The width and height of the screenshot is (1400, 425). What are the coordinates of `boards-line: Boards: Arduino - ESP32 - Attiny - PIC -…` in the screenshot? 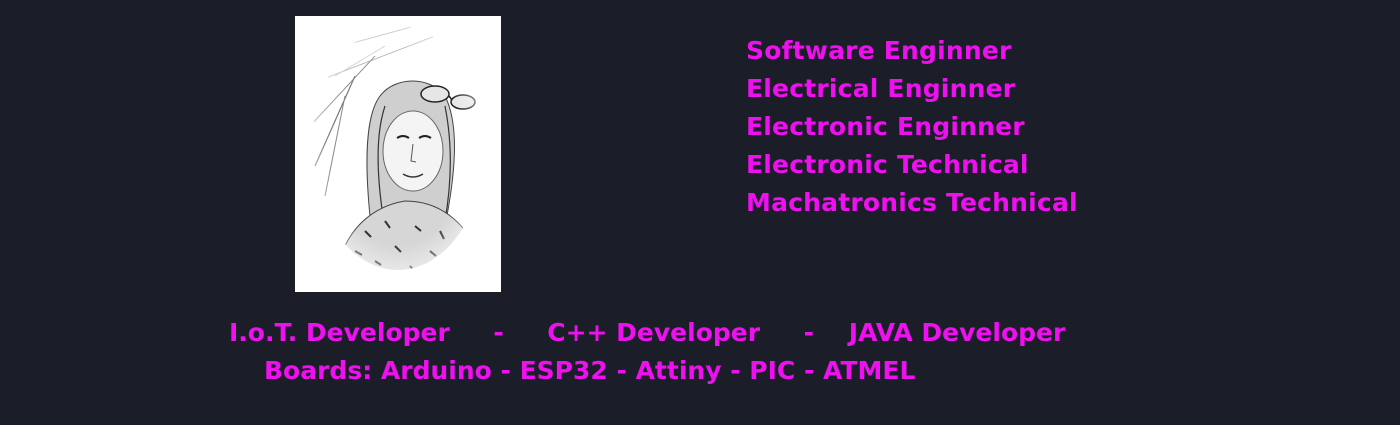 It's located at (590, 370).